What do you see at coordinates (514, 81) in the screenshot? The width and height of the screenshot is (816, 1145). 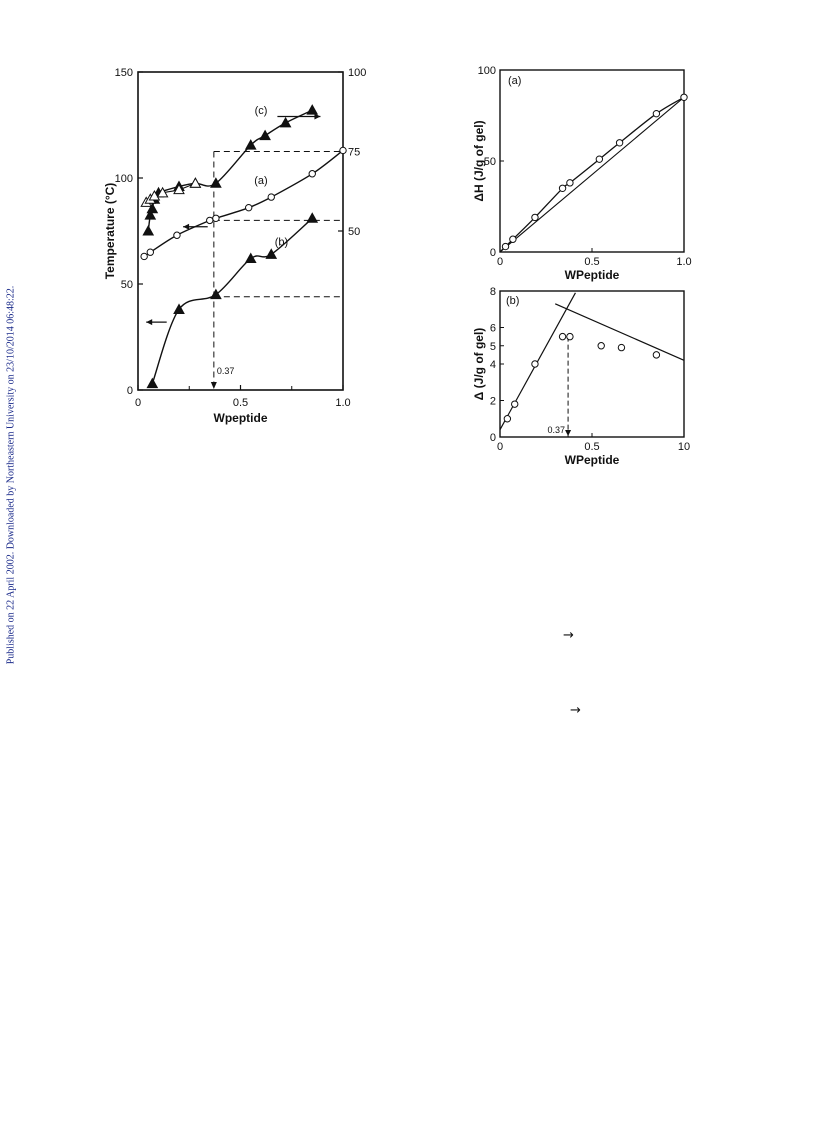 I see `right-top-panel-label: (a)` at bounding box center [514, 81].